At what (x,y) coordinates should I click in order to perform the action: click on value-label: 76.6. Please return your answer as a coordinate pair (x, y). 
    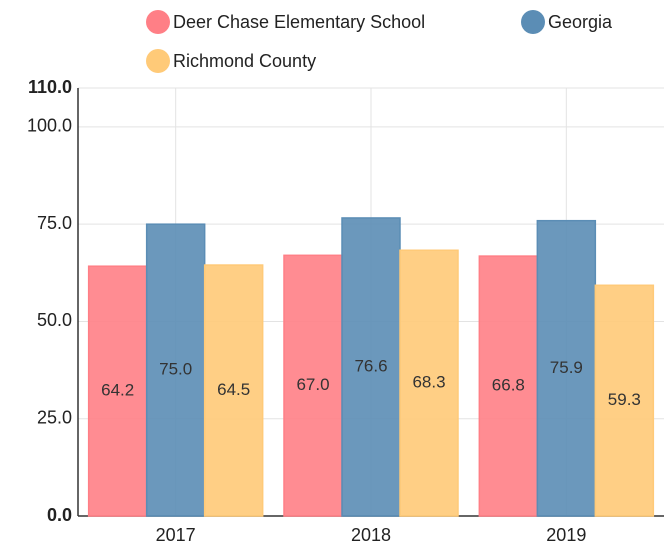
    Looking at the image, I should click on (370, 365).